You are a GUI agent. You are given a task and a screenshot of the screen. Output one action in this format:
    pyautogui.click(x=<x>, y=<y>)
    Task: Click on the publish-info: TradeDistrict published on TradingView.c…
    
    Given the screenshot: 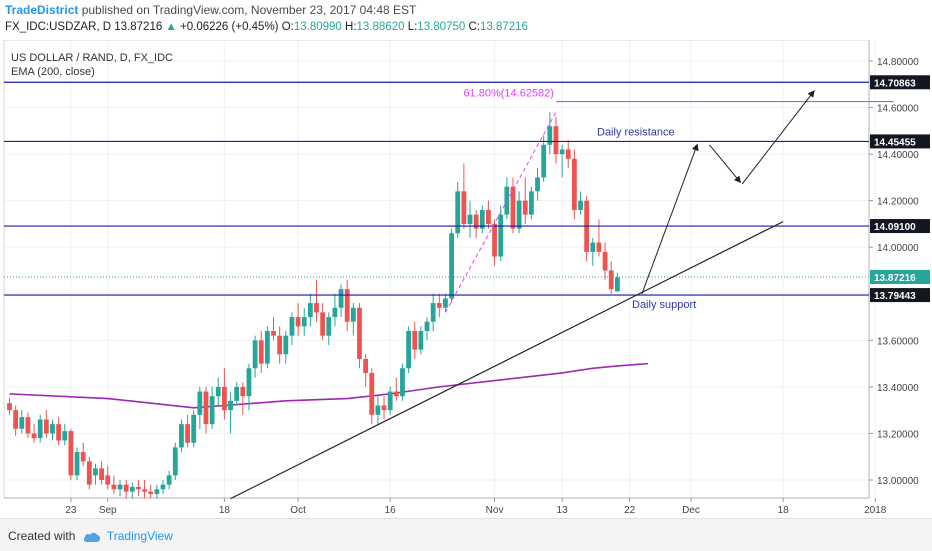 What is the action you would take?
    pyautogui.click(x=210, y=10)
    